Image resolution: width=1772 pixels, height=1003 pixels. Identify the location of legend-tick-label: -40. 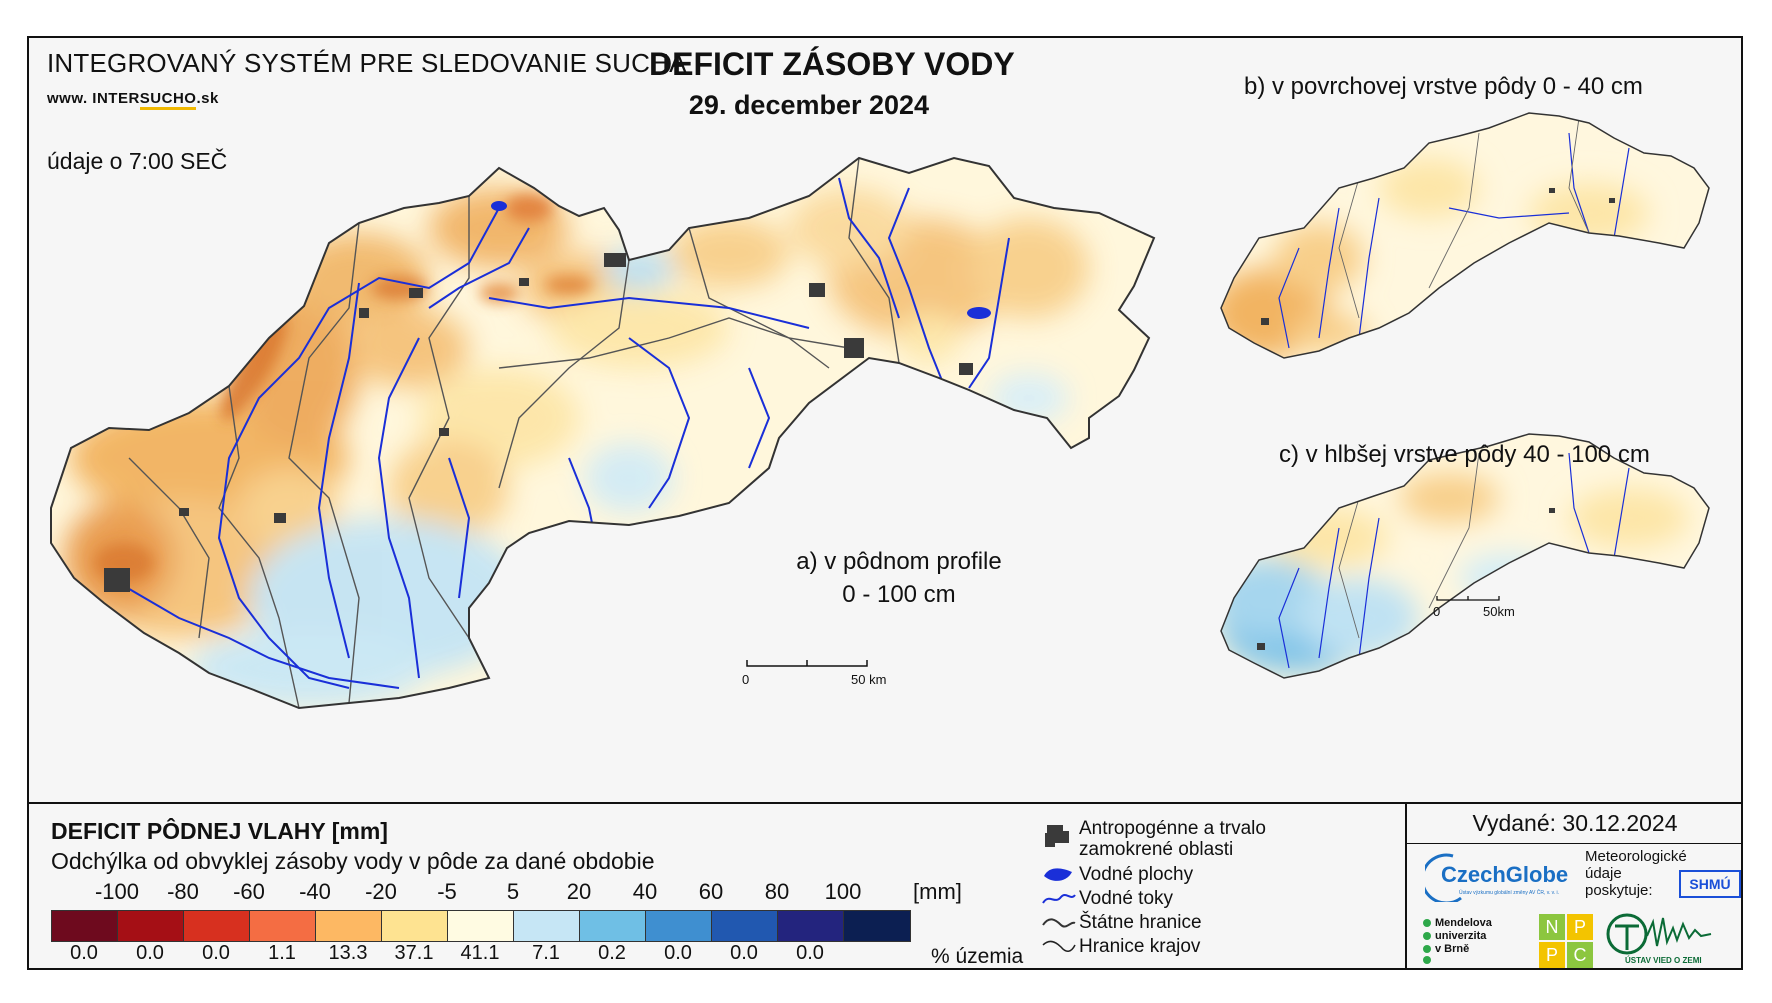
(315, 891).